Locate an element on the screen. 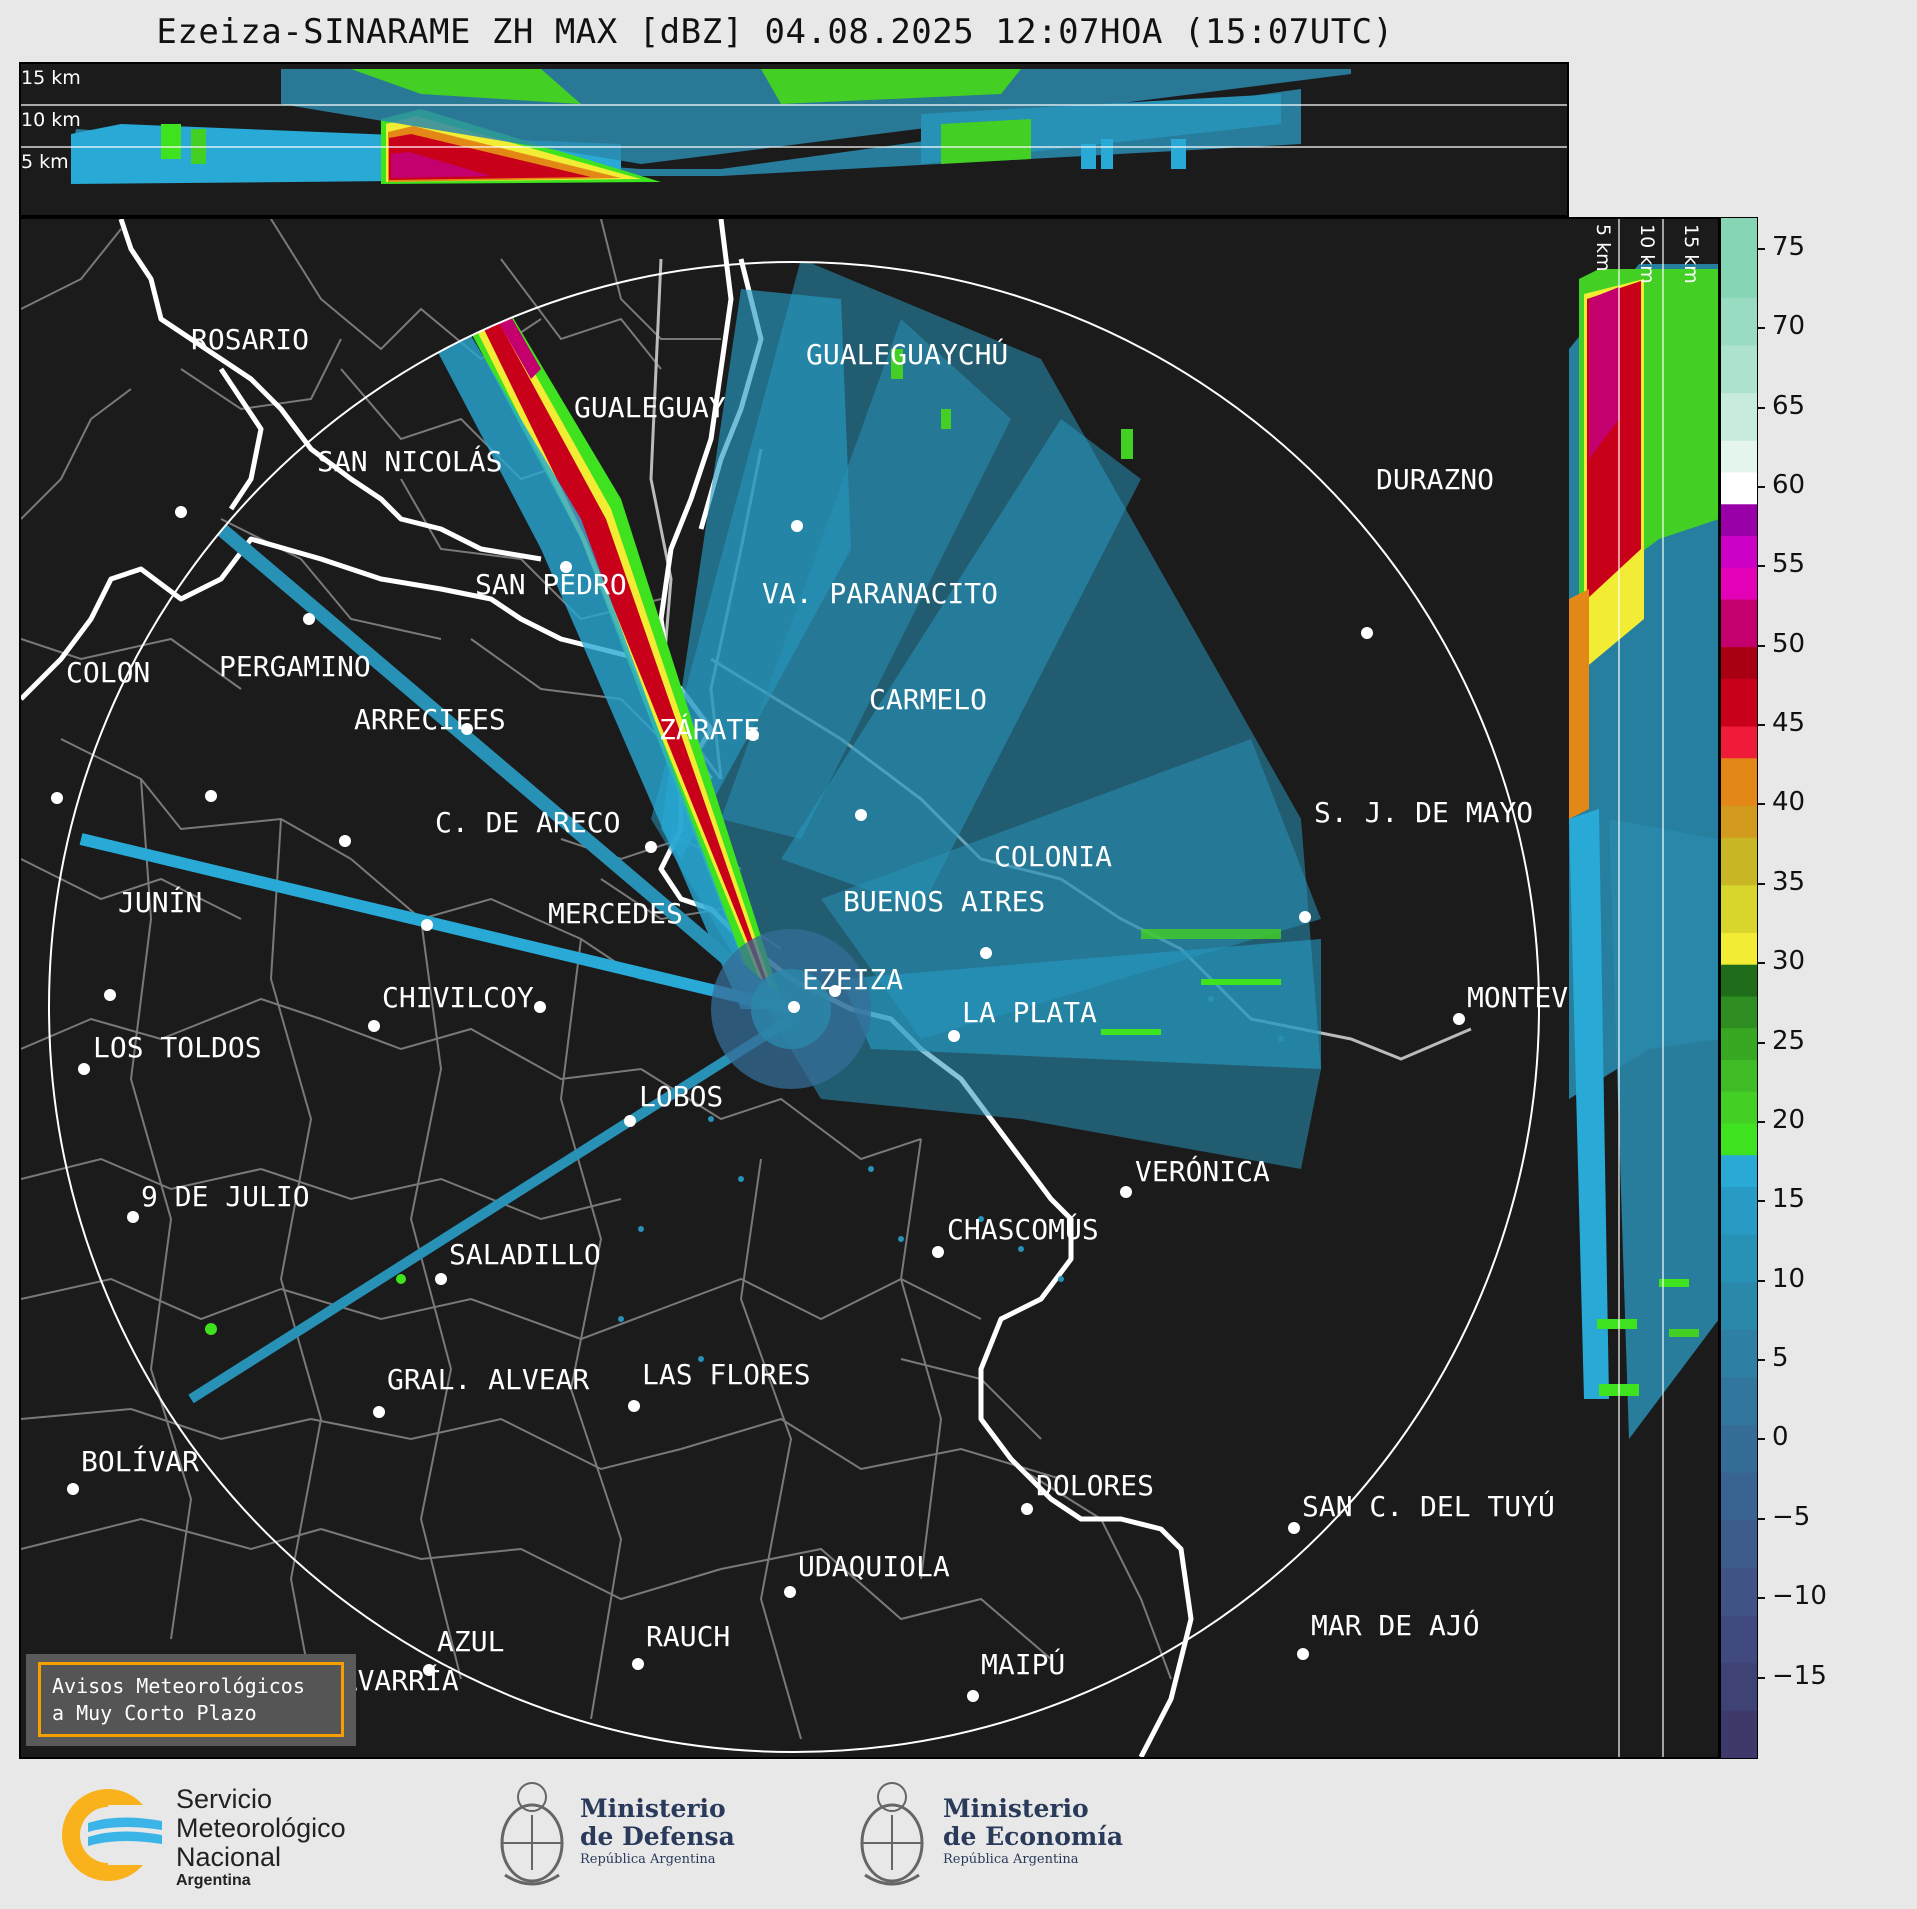 The height and width of the screenshot is (1909, 1917). marker-gualeguaychu is located at coordinates (797, 526).